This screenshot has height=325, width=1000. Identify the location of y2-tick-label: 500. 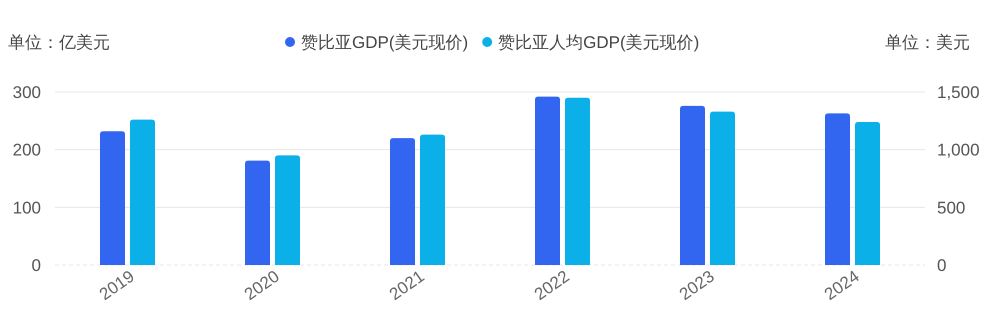
(951, 208).